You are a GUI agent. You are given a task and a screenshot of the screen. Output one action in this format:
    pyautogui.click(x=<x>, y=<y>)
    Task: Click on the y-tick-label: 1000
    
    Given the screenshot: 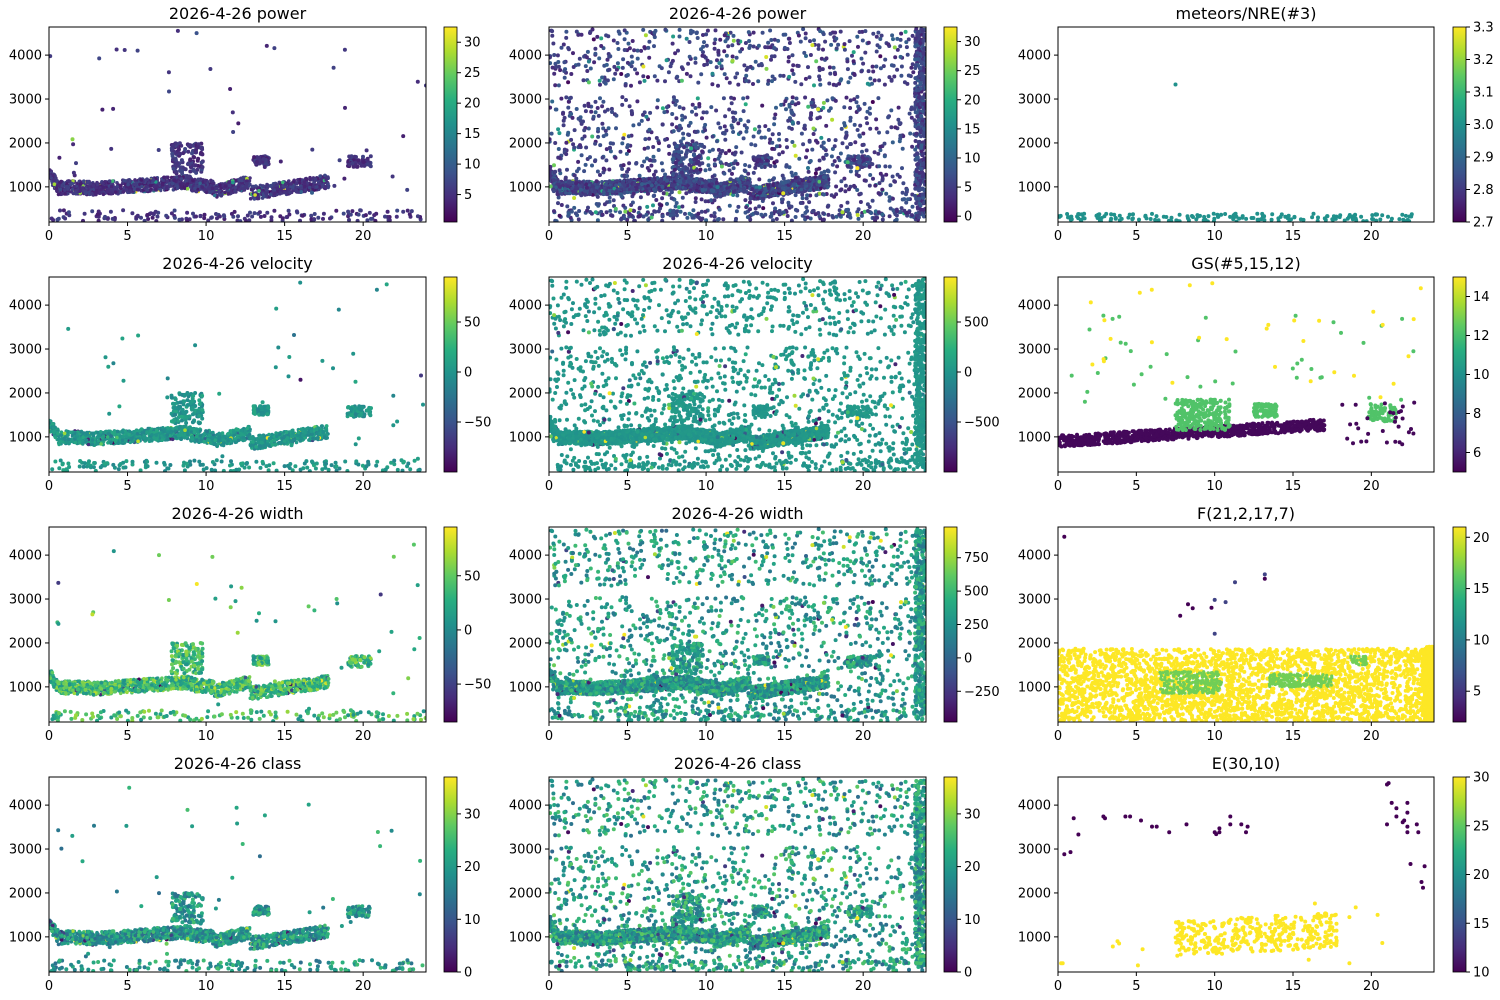 What is the action you would take?
    pyautogui.click(x=25, y=187)
    